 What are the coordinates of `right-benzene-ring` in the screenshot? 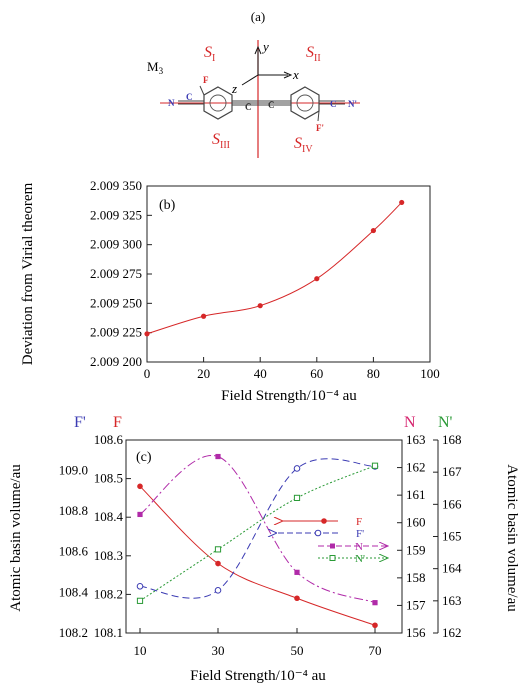 It's located at (305, 103).